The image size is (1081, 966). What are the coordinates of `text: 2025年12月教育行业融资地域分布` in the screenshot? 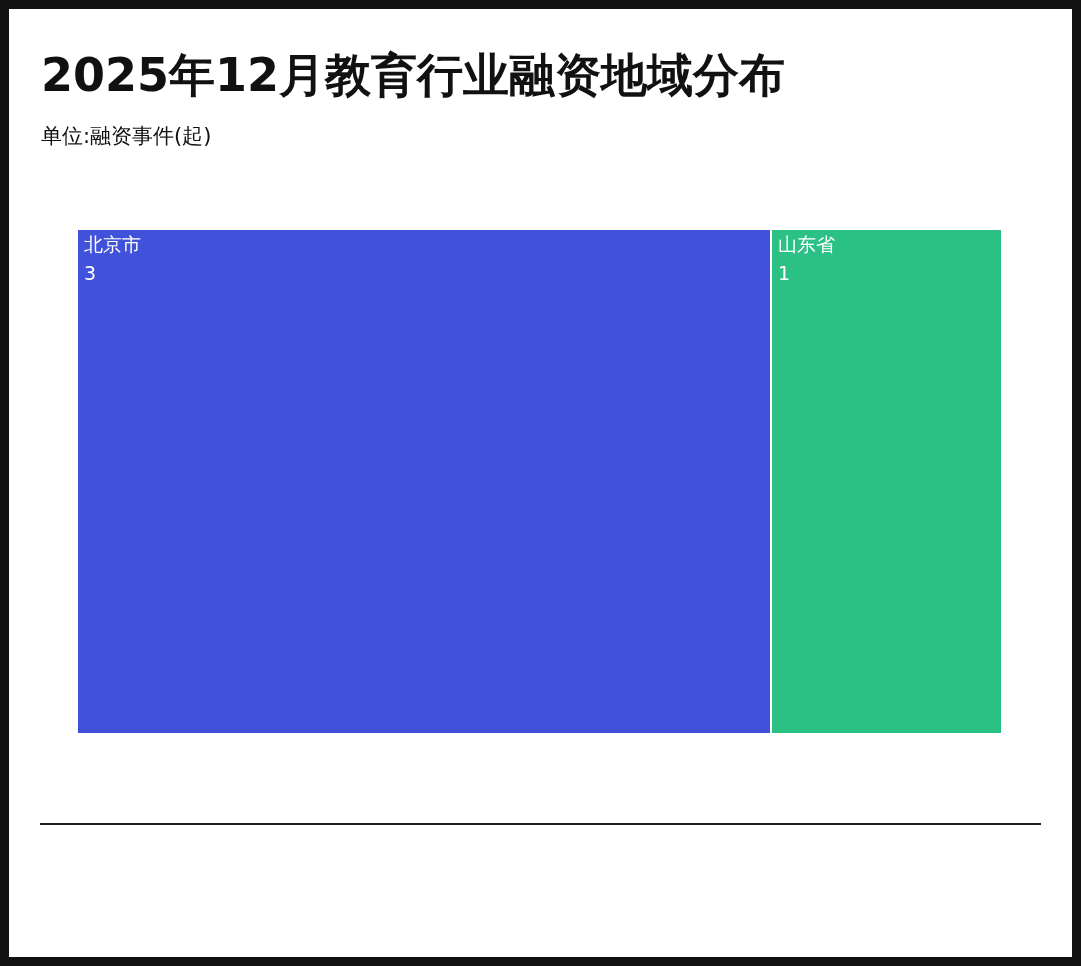 It's located at (413, 75).